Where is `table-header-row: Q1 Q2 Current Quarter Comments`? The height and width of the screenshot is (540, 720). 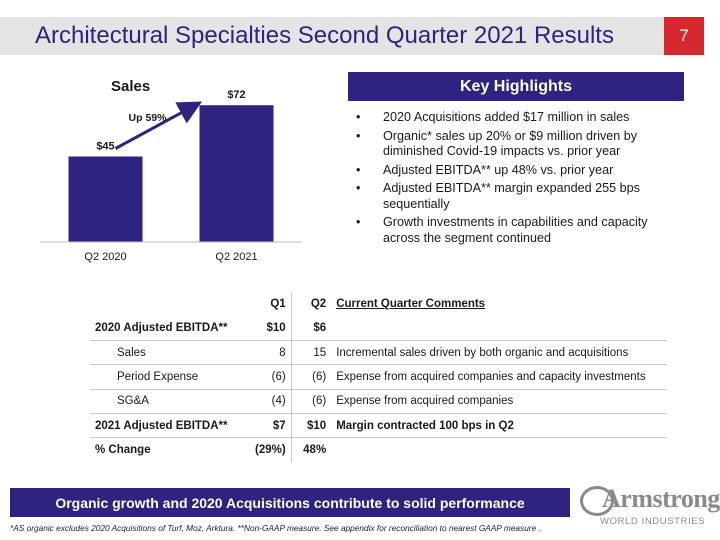
table-header-row: Q1 Q2 Current Quarter Comments is located at coordinates (378, 304).